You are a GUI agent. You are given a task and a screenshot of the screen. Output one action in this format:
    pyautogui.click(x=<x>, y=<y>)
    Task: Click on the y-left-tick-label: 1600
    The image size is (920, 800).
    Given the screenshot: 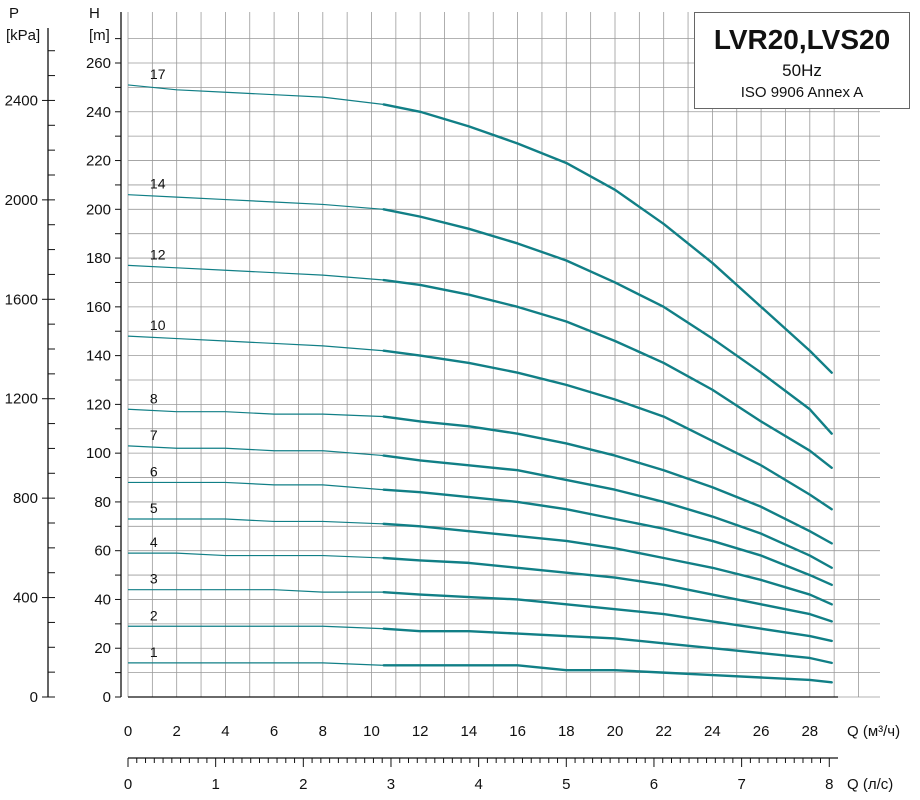 What is the action you would take?
    pyautogui.click(x=21, y=299)
    